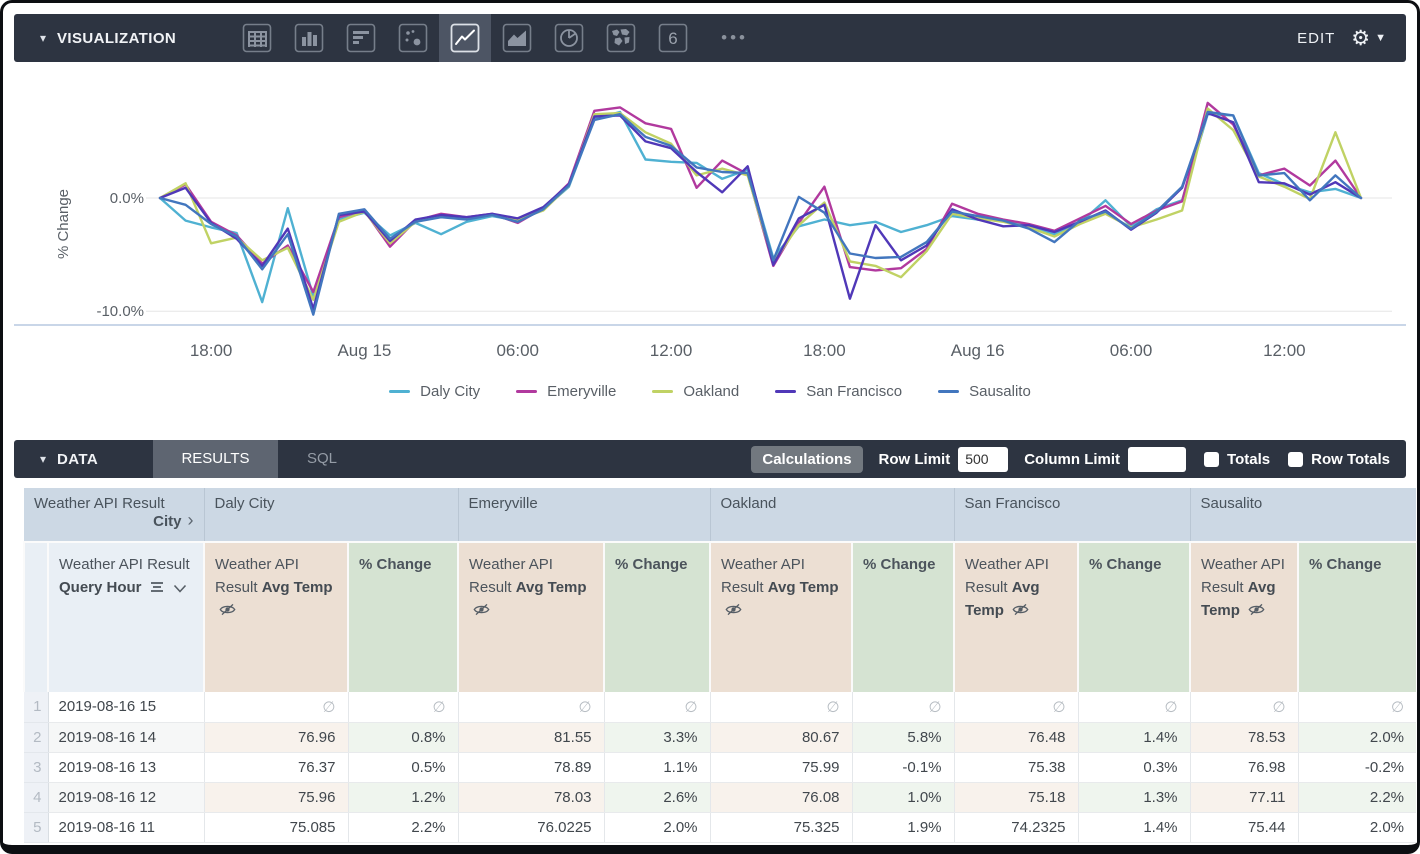 Image resolution: width=1420 pixels, height=854 pixels. I want to click on pivot-value-header: Sausalito, so click(1303, 515).